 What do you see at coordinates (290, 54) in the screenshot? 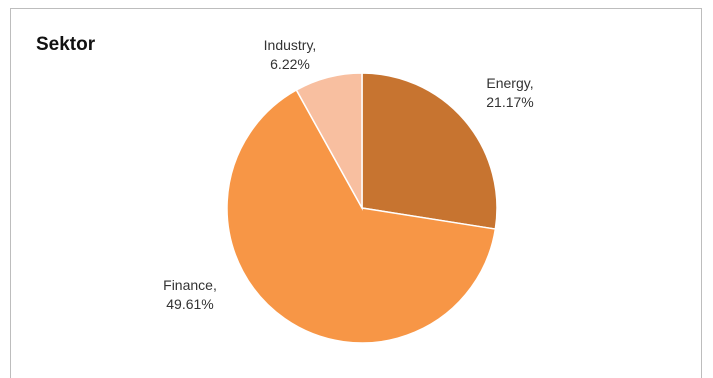
I see `data-label-industry: Industry, 6.22%` at bounding box center [290, 54].